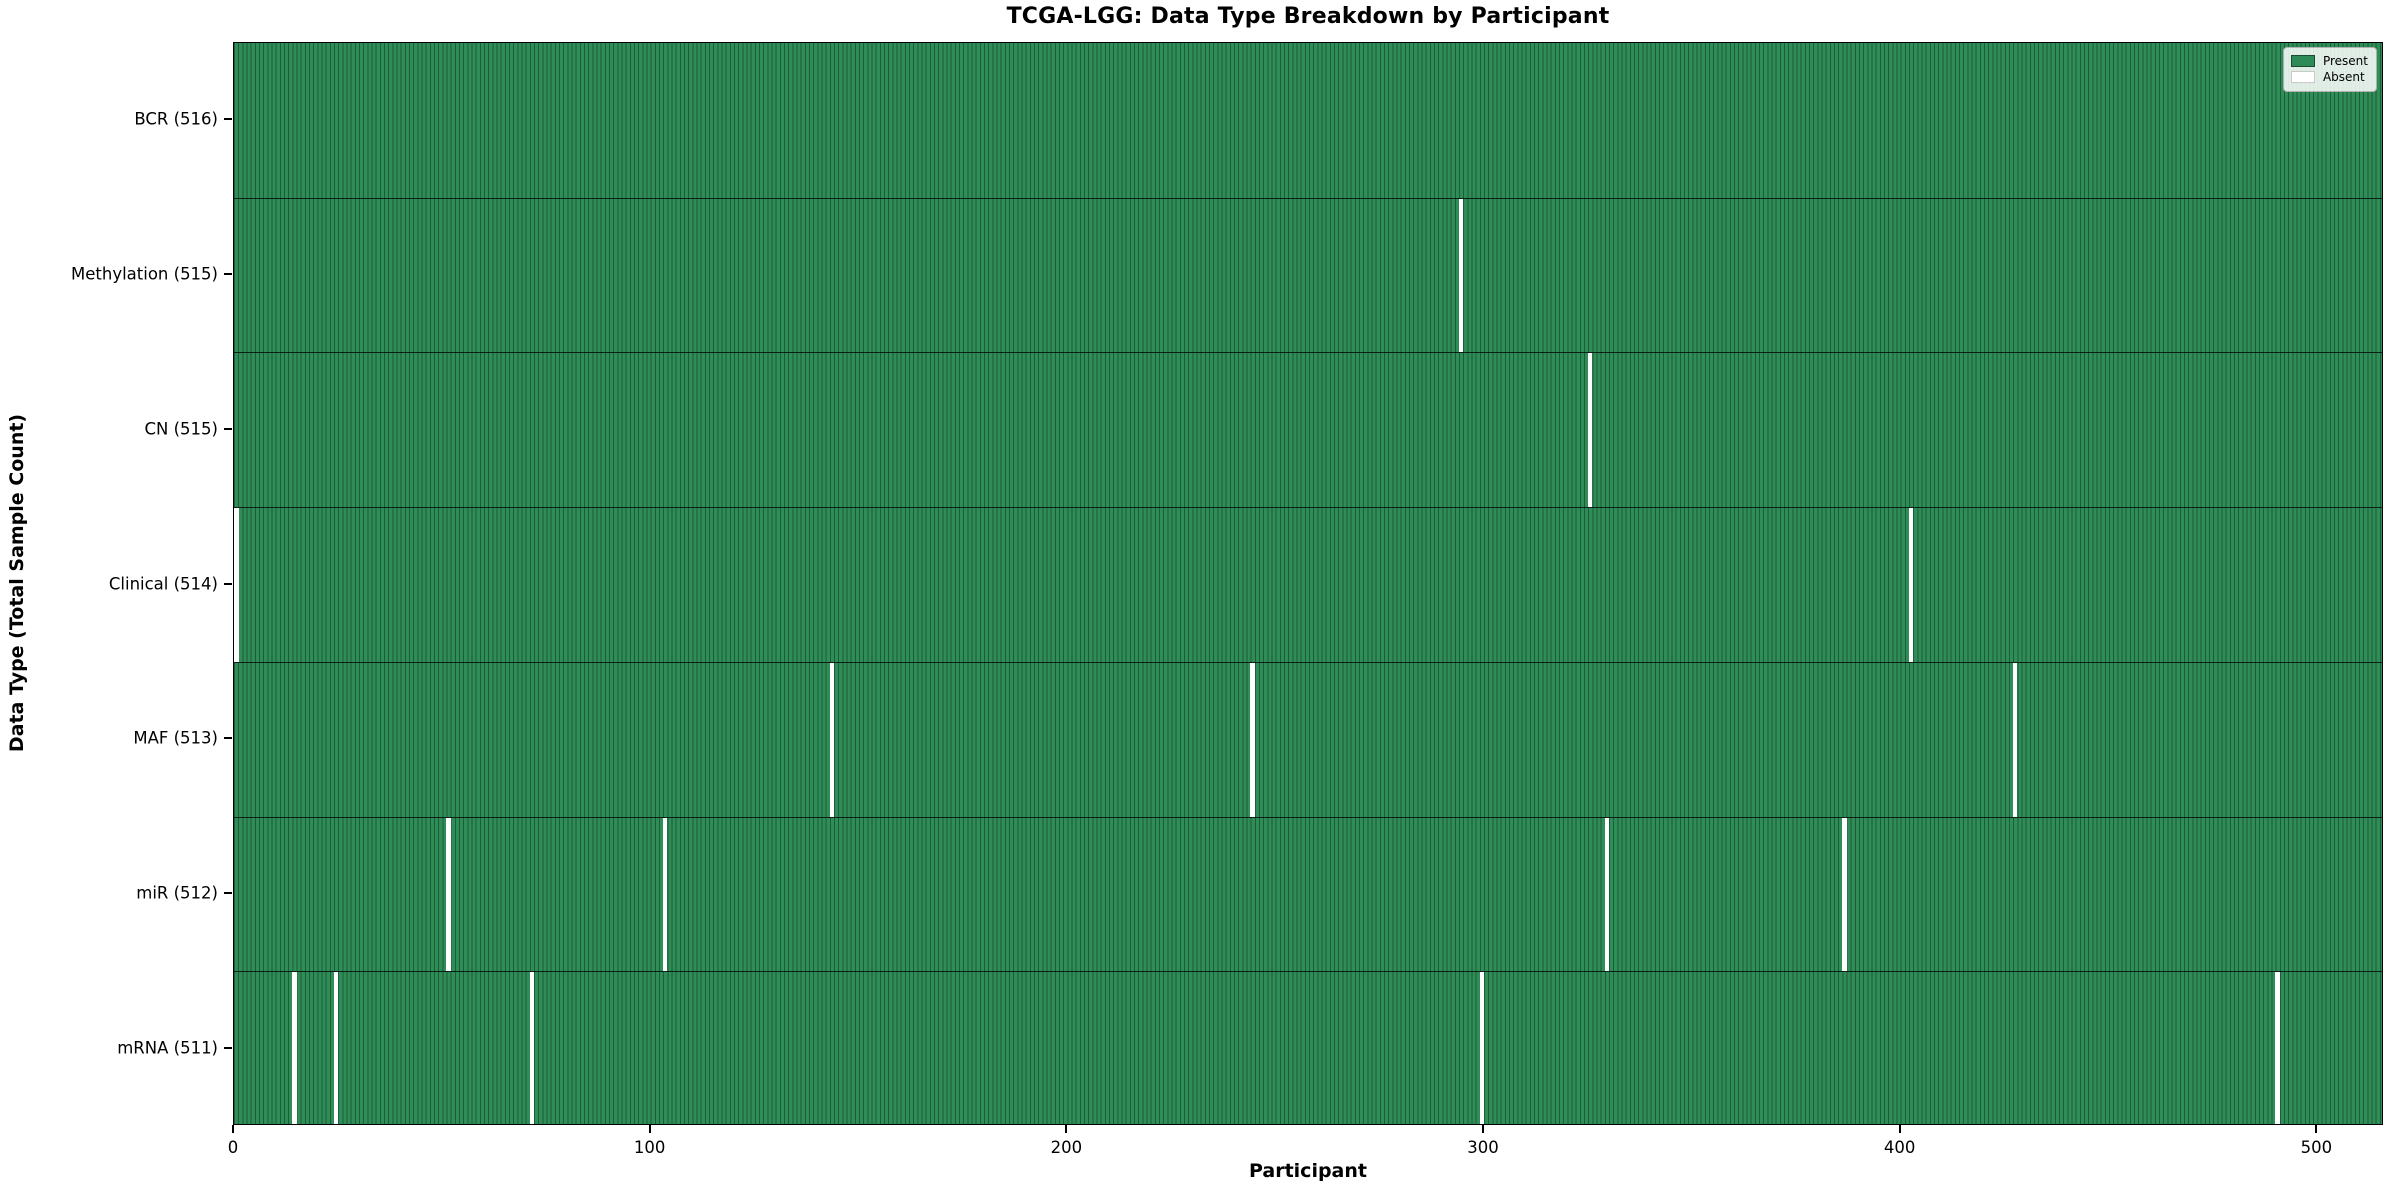 Image resolution: width=2400 pixels, height=1200 pixels. Describe the element at coordinates (1308, 275) in the screenshot. I see `row-Methylation` at that location.